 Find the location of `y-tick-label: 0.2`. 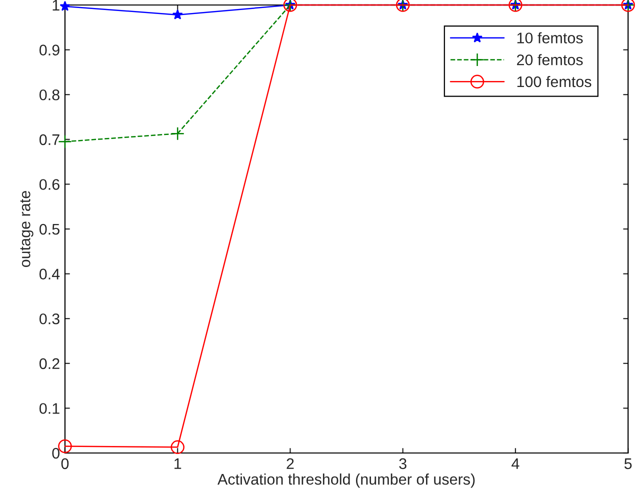

y-tick-label: 0.2 is located at coordinates (49, 364).